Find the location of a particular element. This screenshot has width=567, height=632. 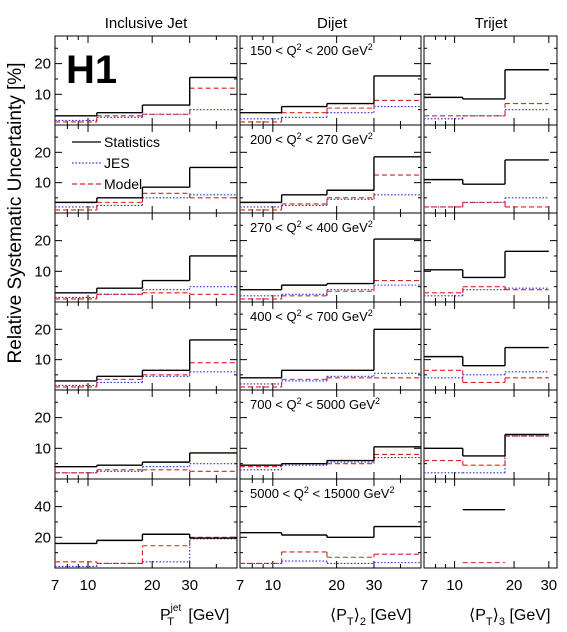

legend-label-jes: JES is located at coordinates (117, 163).